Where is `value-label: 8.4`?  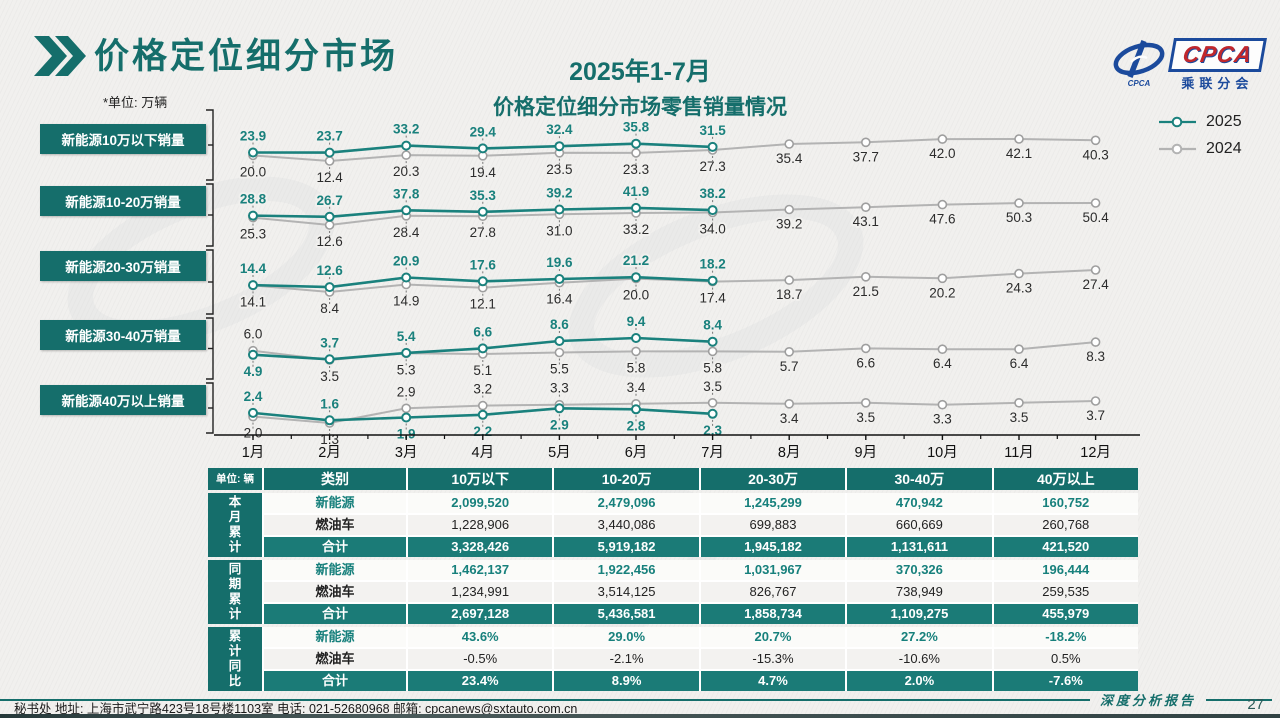
value-label: 8.4 is located at coordinates (329, 308).